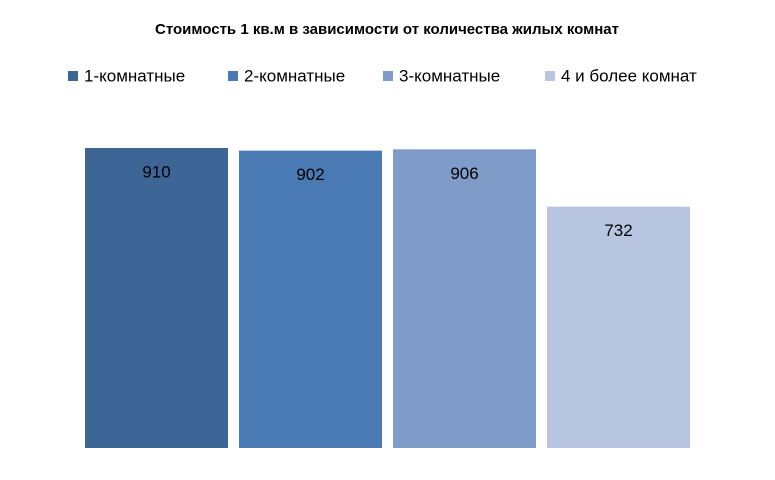 The image size is (775, 480). I want to click on legend-label: 1-комнатные, so click(134, 75).